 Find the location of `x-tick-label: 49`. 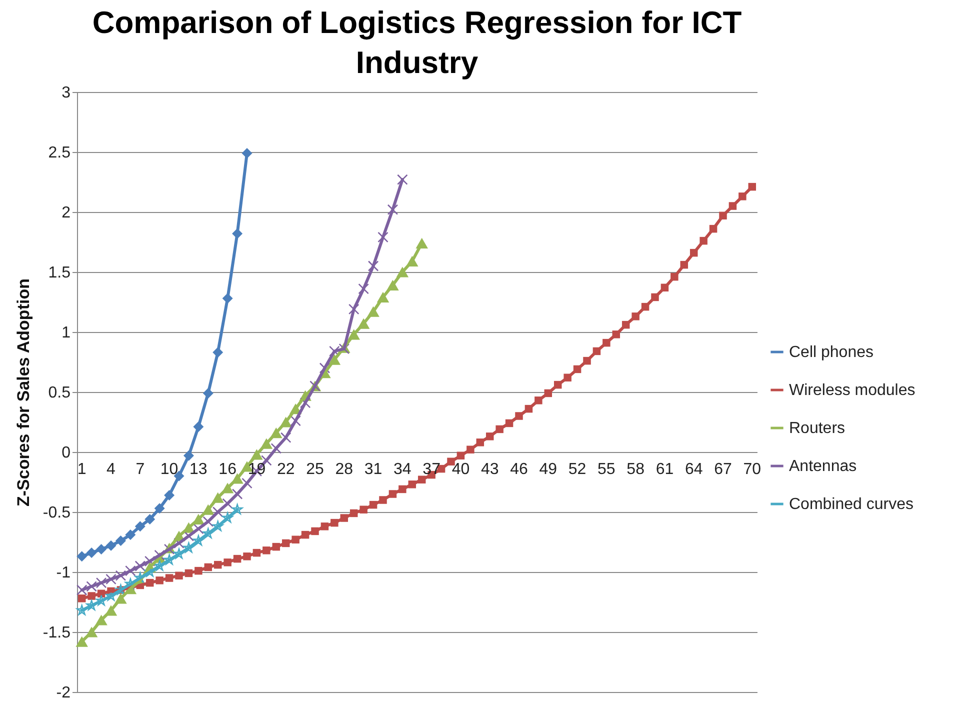

x-tick-label: 49 is located at coordinates (548, 469).